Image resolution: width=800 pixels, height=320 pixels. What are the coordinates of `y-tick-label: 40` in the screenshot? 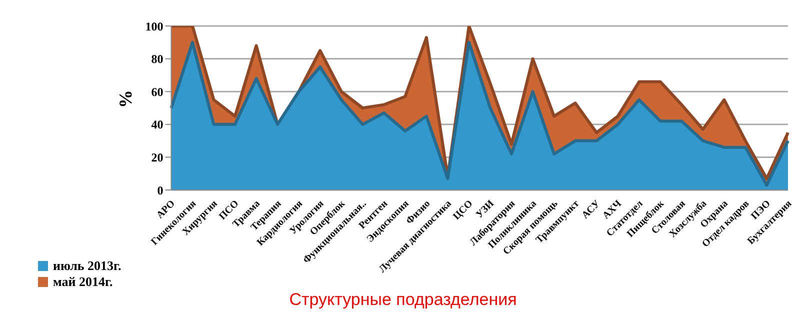 It's located at (157, 125).